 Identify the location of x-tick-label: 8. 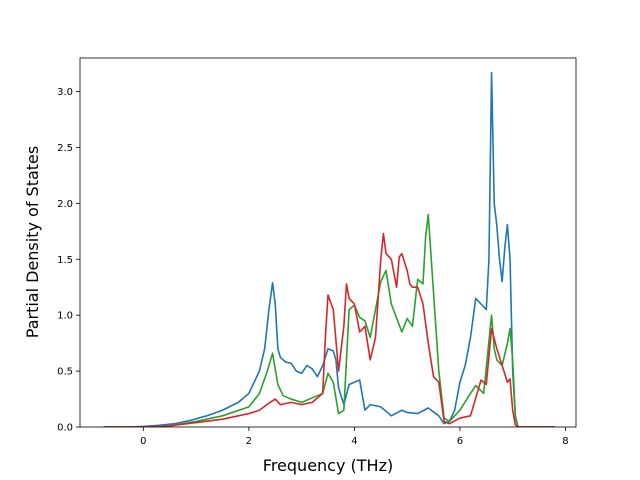
(565, 441).